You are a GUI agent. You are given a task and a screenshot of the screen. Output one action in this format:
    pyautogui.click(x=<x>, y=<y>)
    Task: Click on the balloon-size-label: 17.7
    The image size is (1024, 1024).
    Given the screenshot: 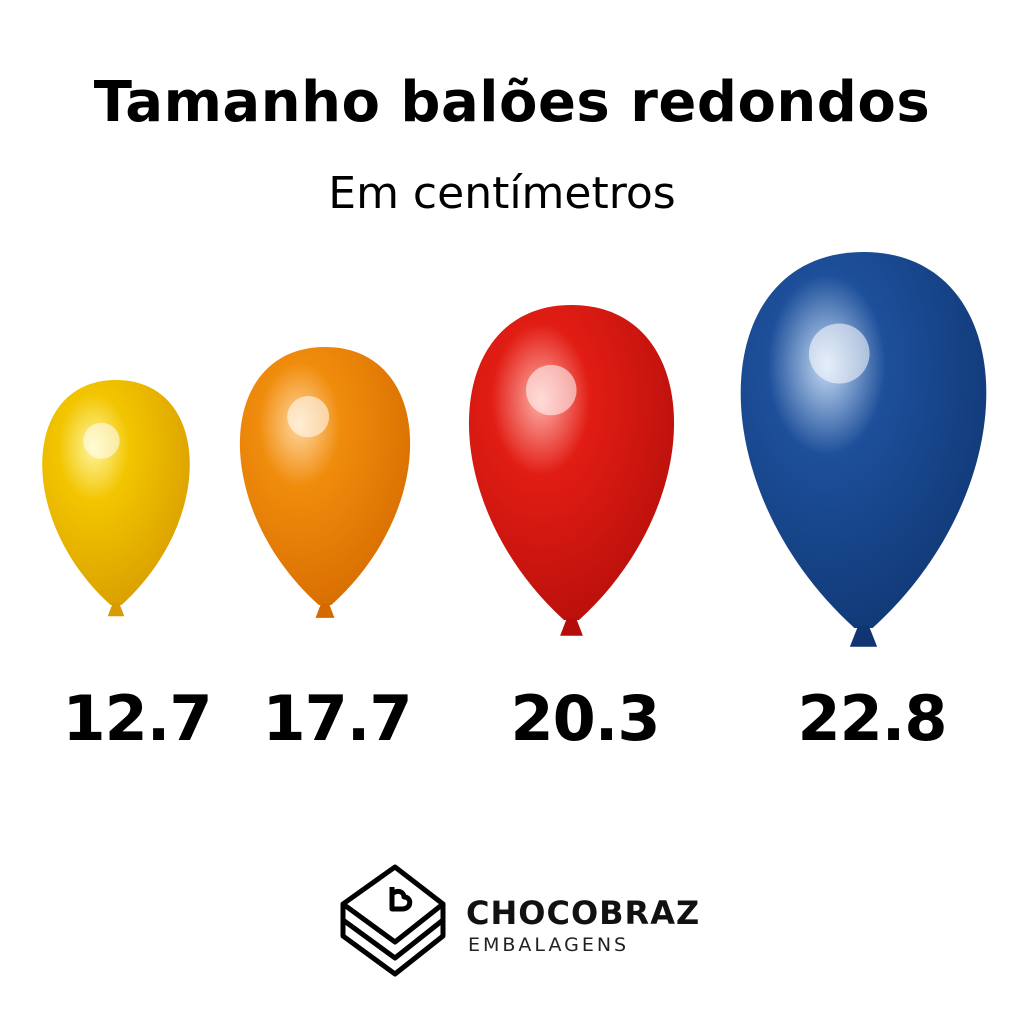 What is the action you would take?
    pyautogui.click(x=337, y=718)
    